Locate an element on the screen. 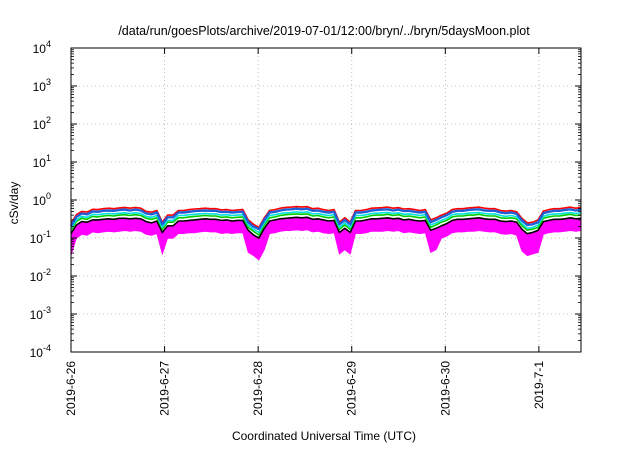 The width and height of the screenshot is (640, 453). y-tick-label: 10⁴ is located at coordinates (42, 47).